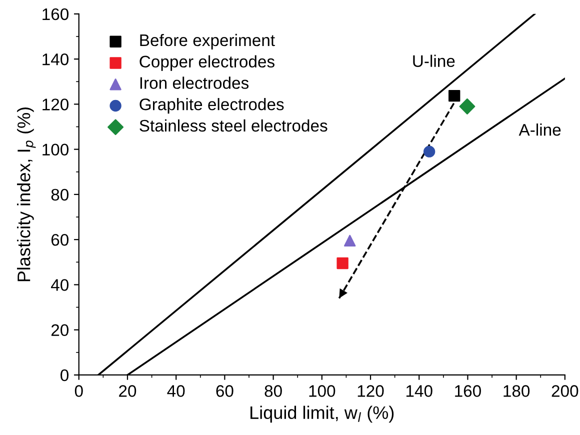  What do you see at coordinates (273, 391) in the screenshot?
I see `x-tick-label: 80` at bounding box center [273, 391].